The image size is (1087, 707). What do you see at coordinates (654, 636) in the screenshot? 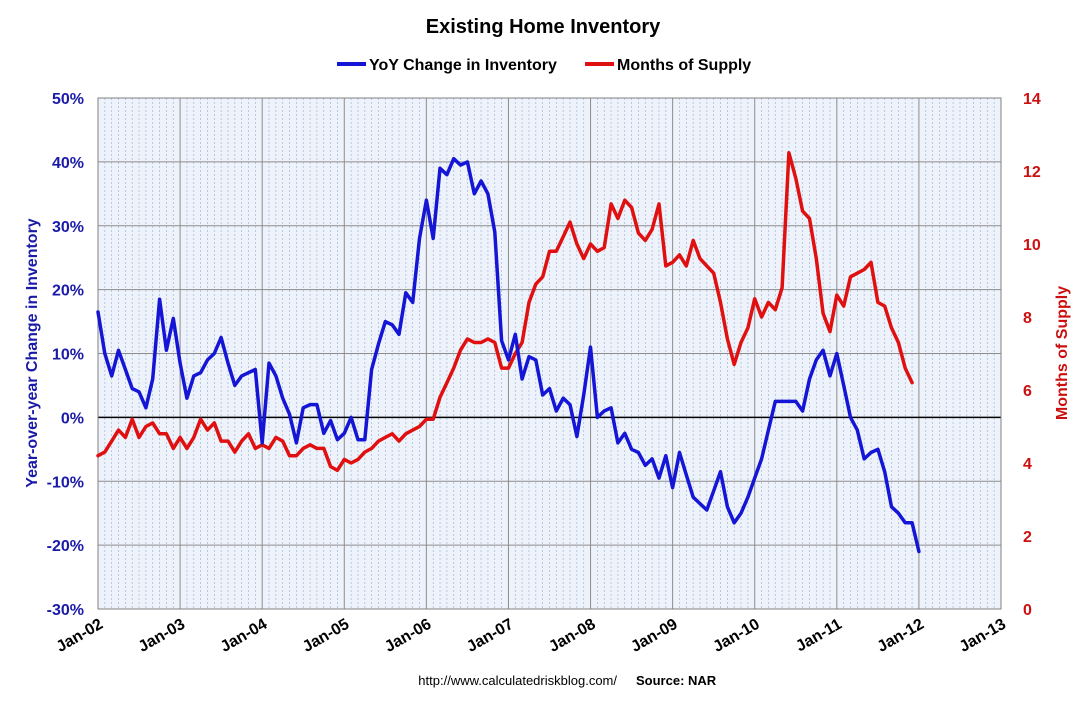
I see `x-tick-label: Jan-09` at bounding box center [654, 636].